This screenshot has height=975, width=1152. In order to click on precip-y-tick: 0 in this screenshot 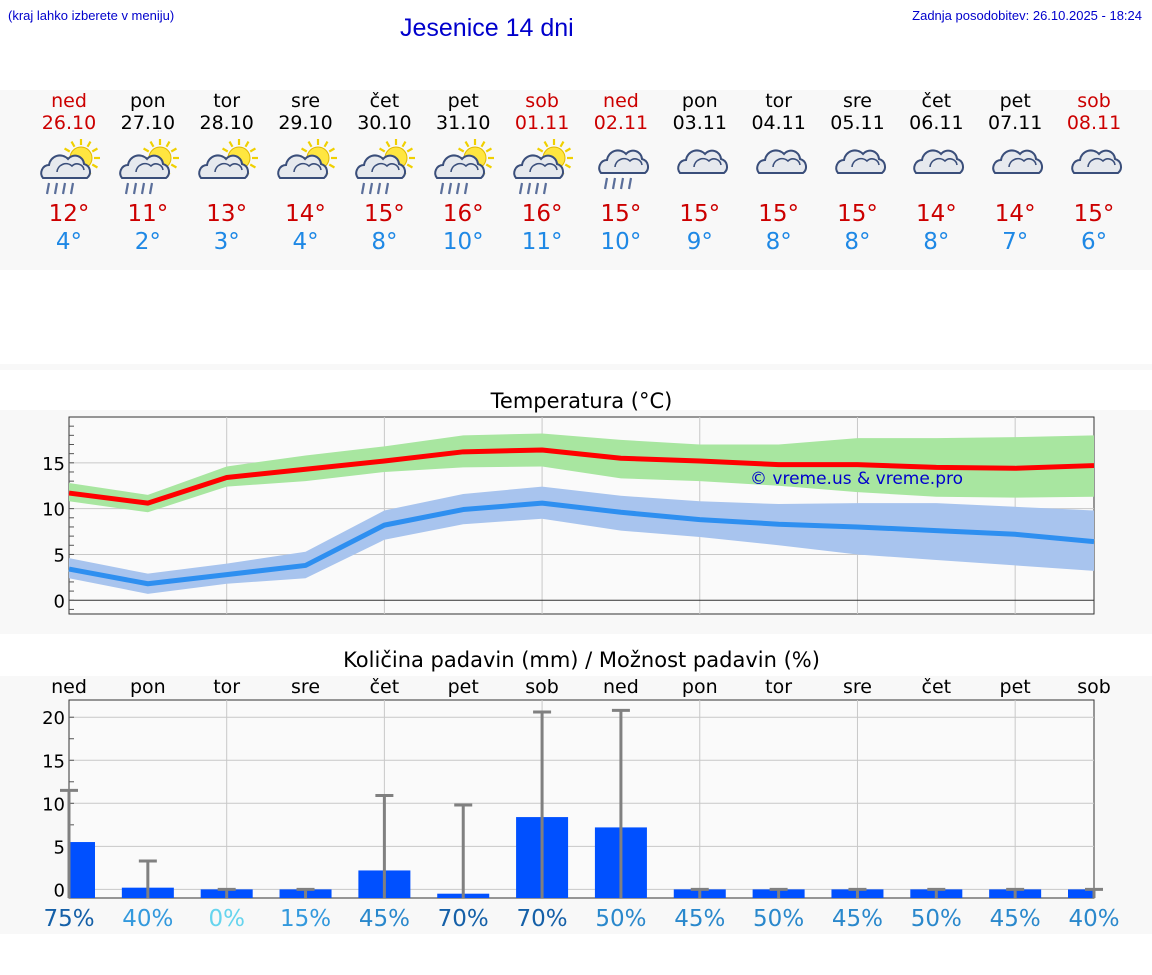, I will do `click(59, 890)`.